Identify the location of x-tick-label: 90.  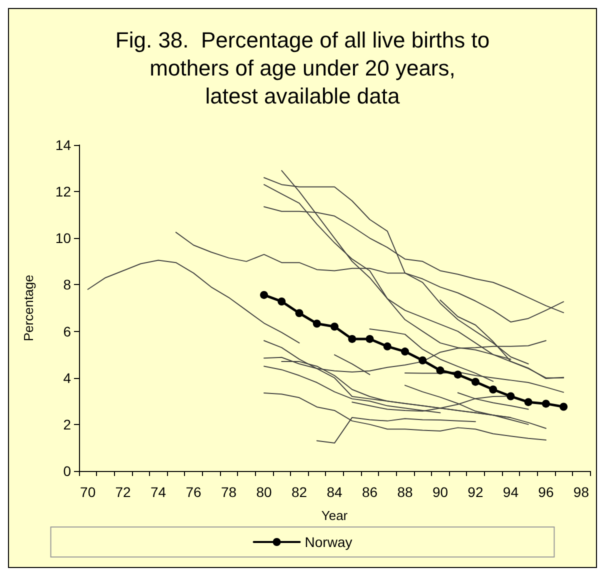
(440, 492).